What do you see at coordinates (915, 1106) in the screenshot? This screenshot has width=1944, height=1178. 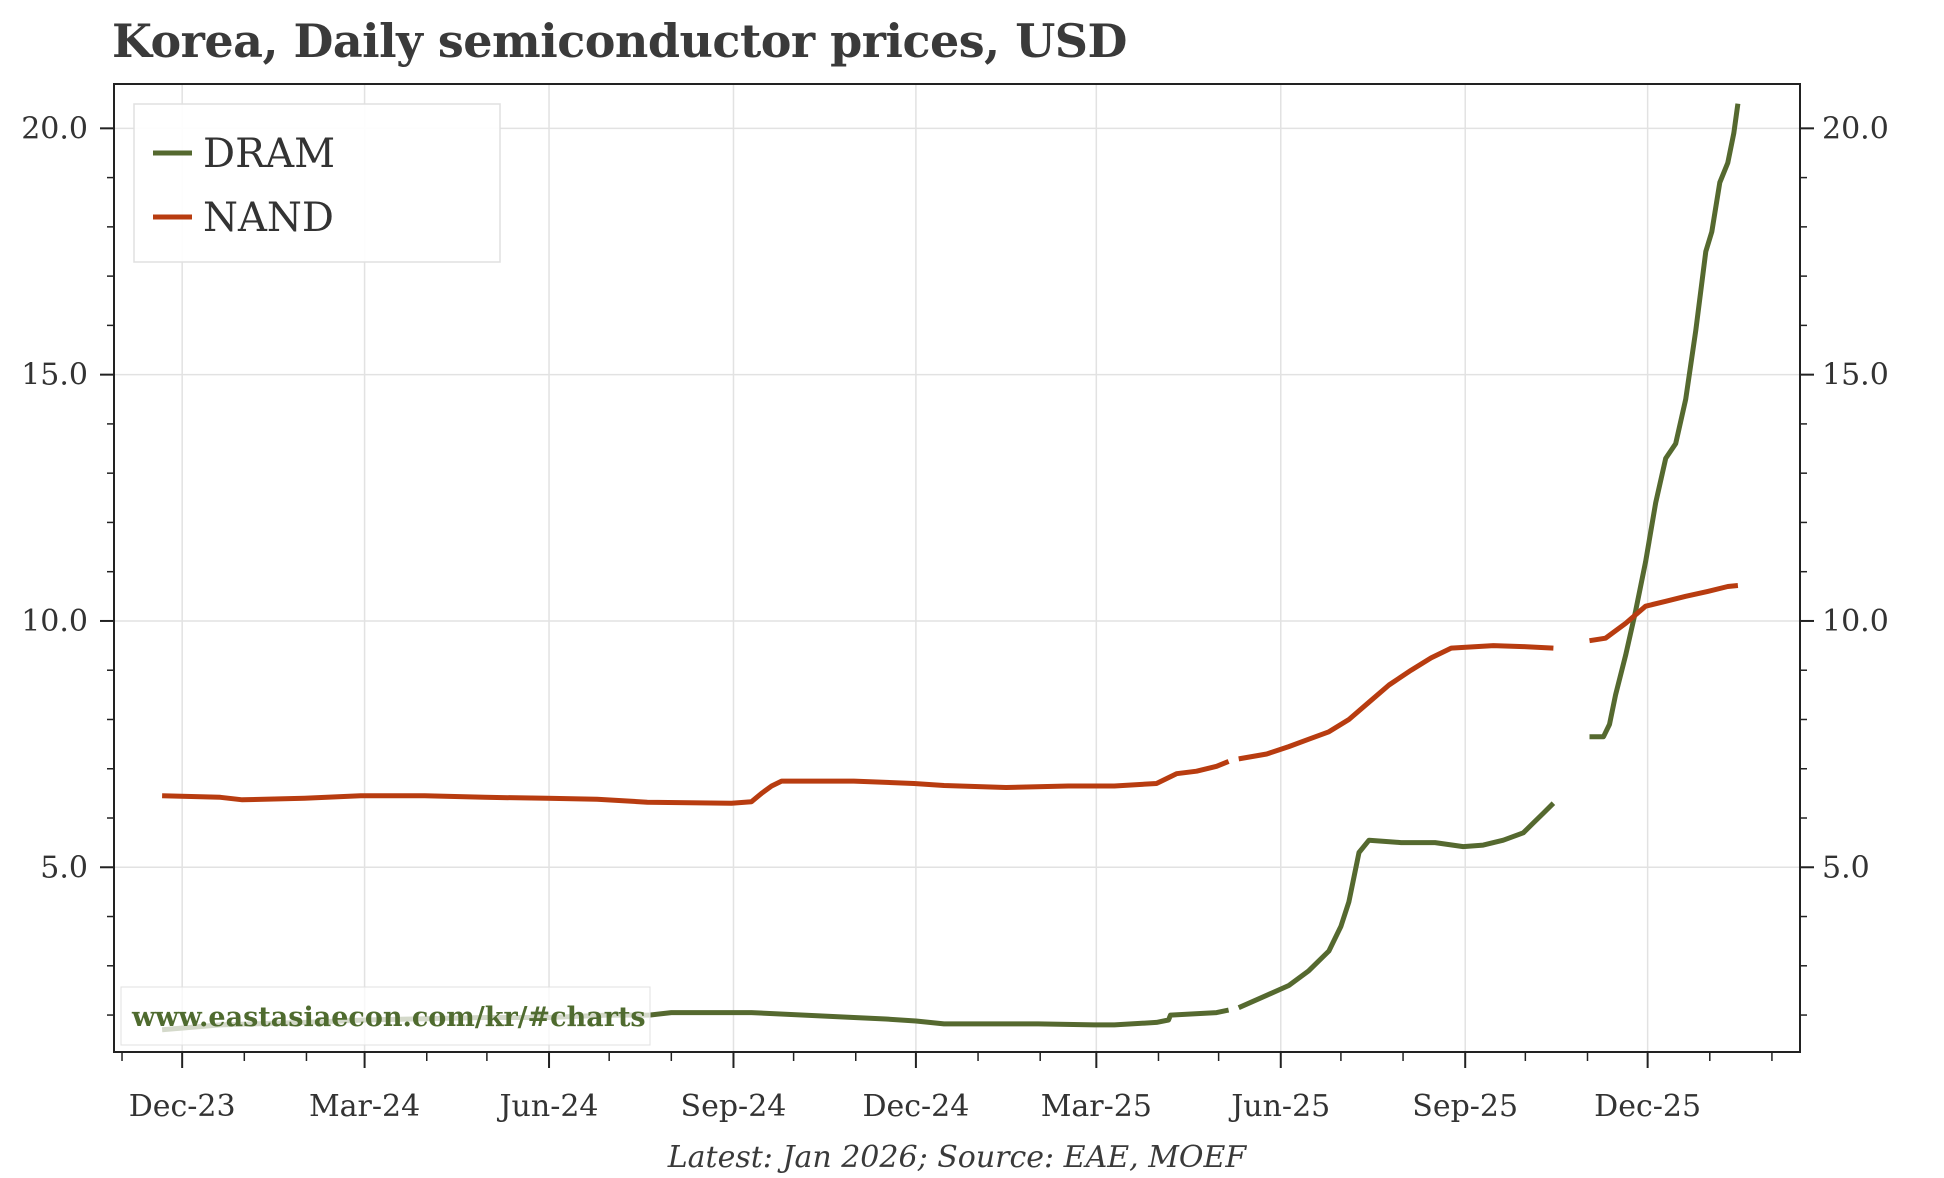 I see `x-tick-label: Dec-24` at bounding box center [915, 1106].